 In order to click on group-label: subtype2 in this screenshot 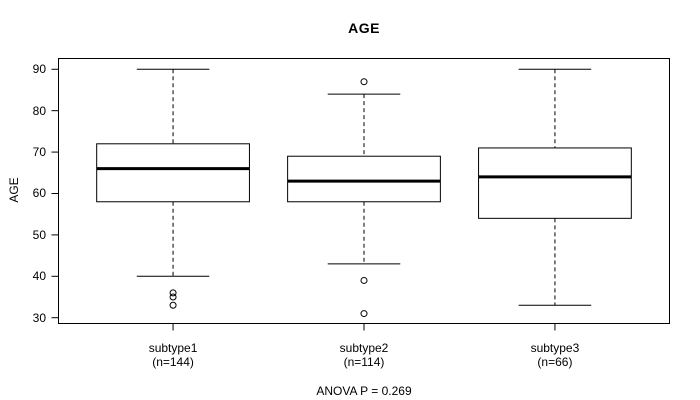, I will do `click(364, 348)`.